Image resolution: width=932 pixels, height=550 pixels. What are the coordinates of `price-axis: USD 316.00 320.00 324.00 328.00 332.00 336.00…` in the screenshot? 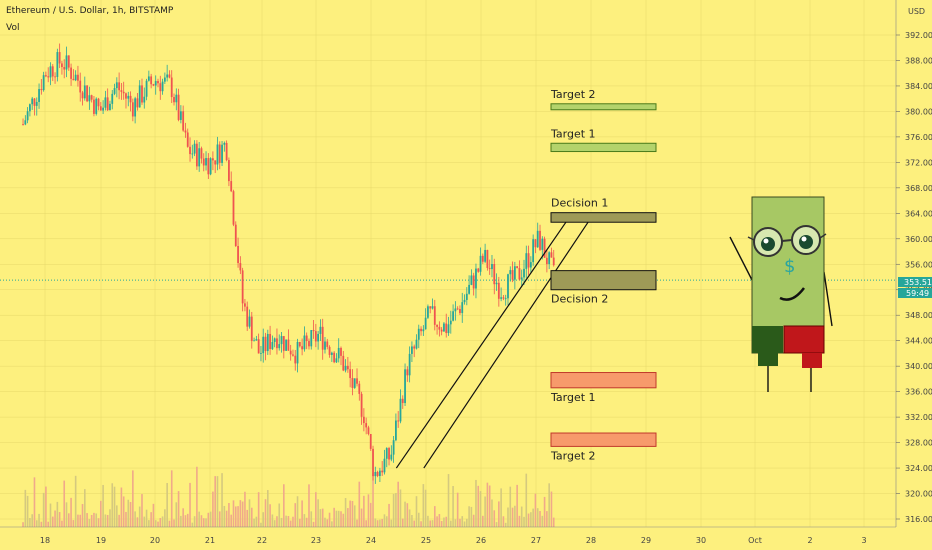 It's located at (913, 275).